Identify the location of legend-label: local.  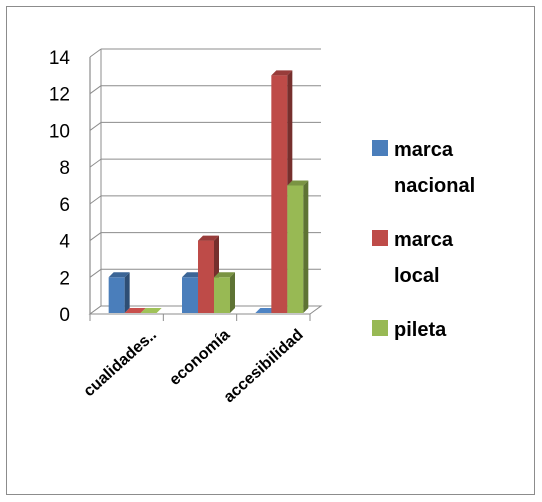
(417, 276).